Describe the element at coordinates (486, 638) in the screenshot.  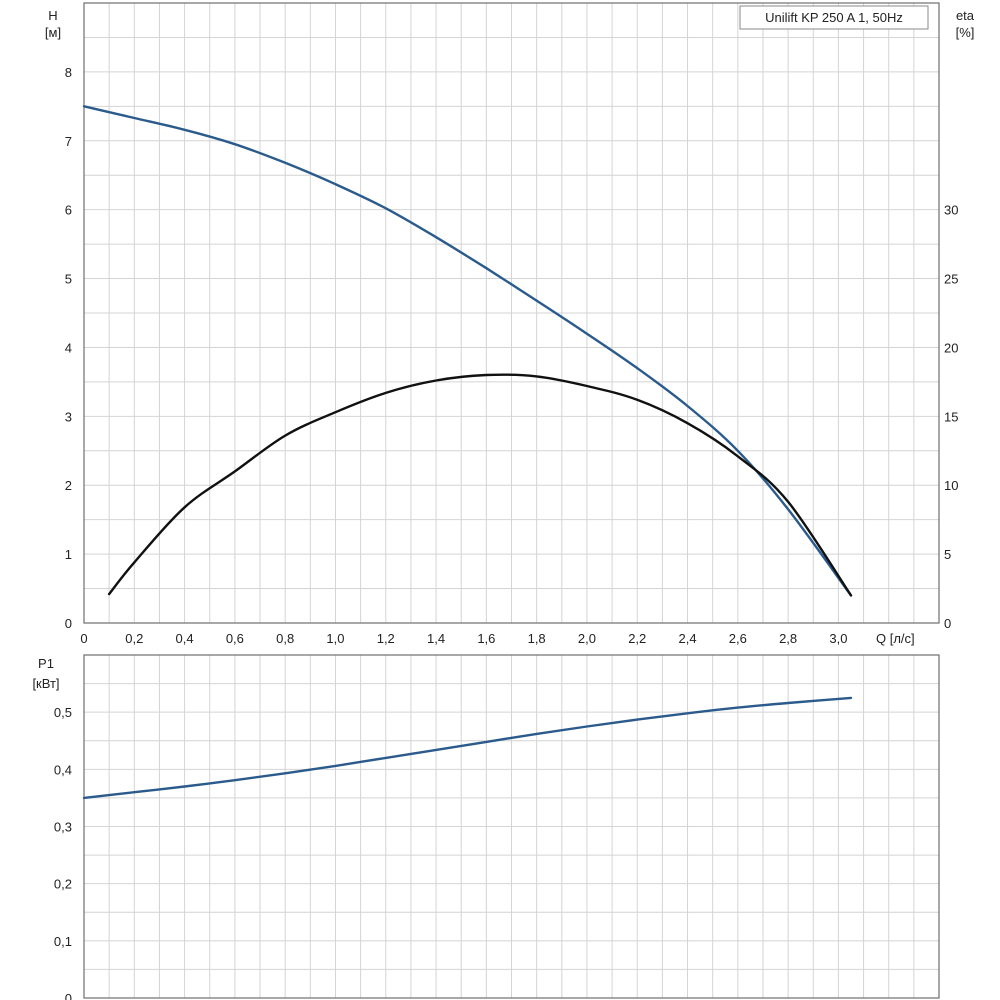
I see `x-tick-label: 1,6` at that location.